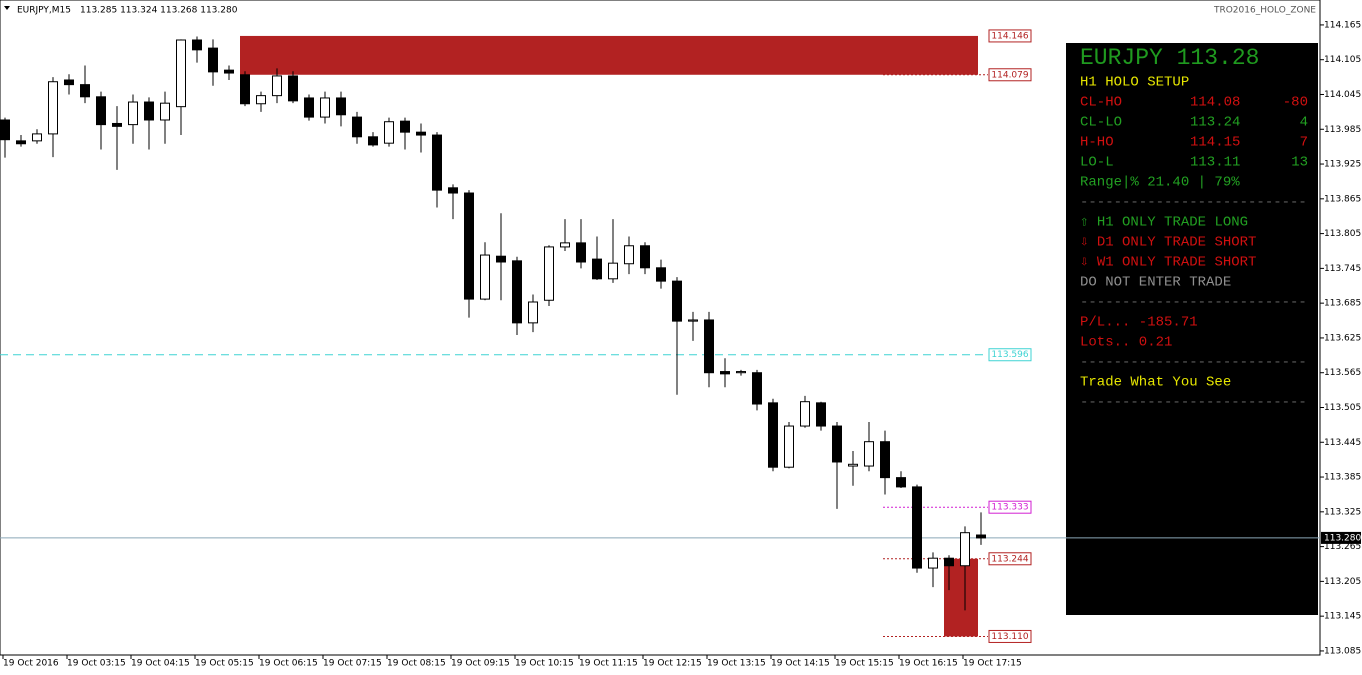  I want to click on panel-cell: 4, so click(1304, 123).